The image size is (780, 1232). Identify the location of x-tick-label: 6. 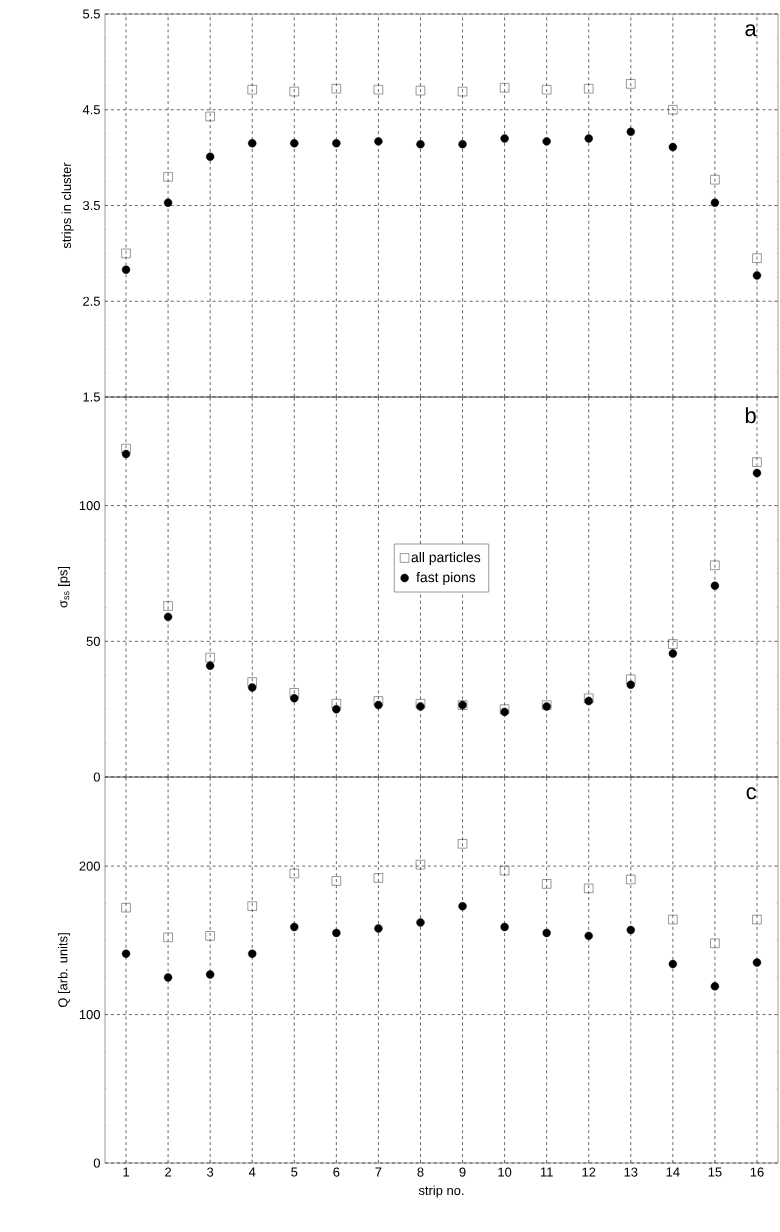
(336, 1172).